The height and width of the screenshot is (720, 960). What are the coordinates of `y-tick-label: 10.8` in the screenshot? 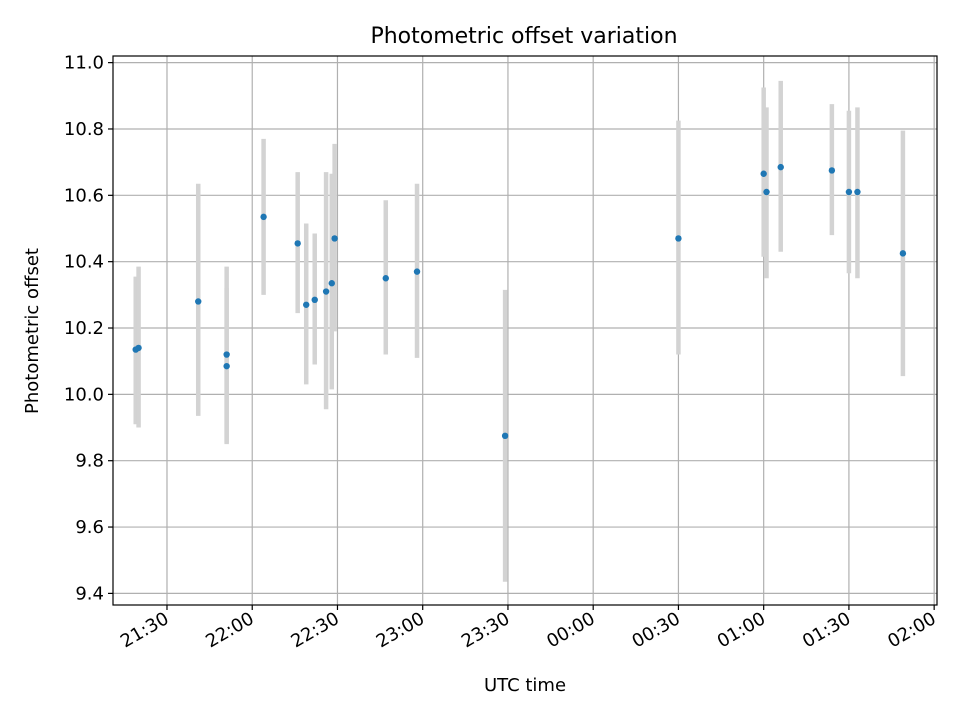 It's located at (84, 129).